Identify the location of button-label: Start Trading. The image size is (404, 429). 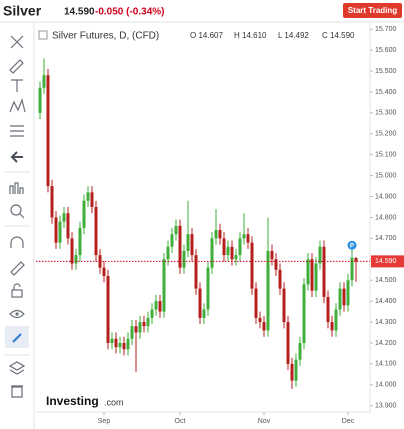
(372, 10).